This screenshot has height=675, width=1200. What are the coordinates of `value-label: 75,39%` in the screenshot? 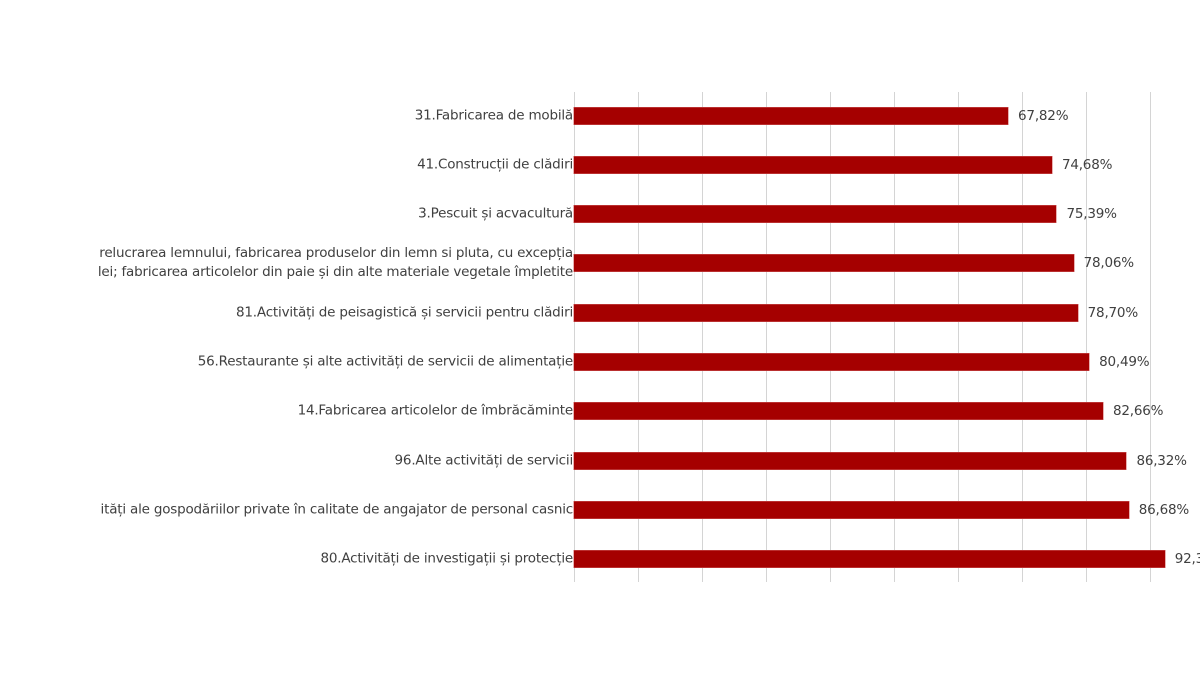 It's located at (1091, 214).